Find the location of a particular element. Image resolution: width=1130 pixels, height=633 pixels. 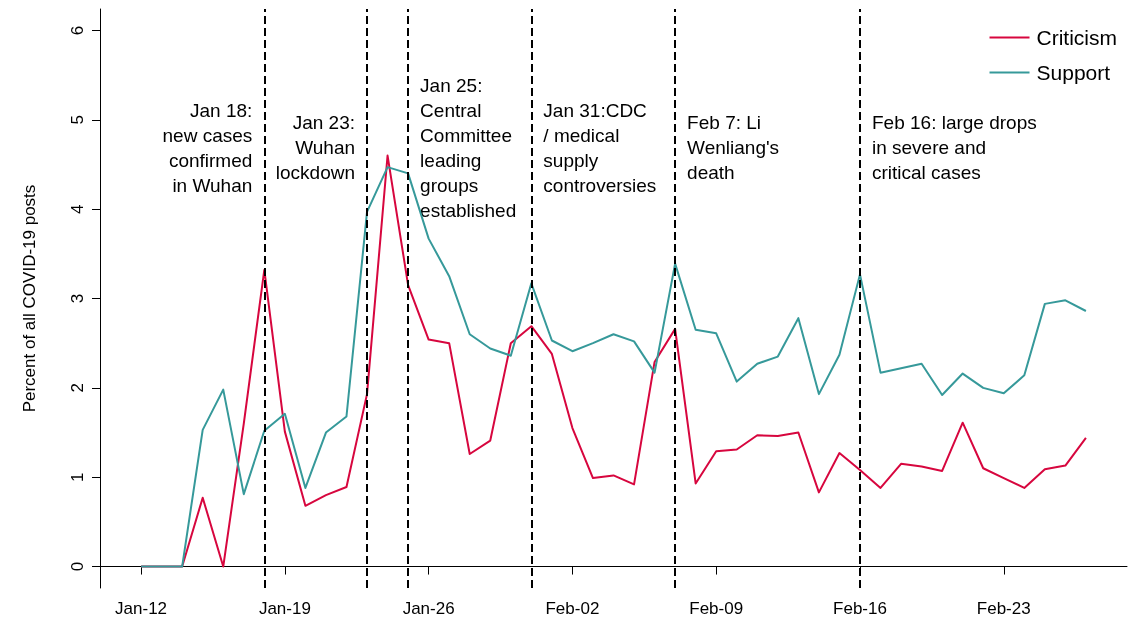

x-tick-label: Jan-19 is located at coordinates (284, 608).